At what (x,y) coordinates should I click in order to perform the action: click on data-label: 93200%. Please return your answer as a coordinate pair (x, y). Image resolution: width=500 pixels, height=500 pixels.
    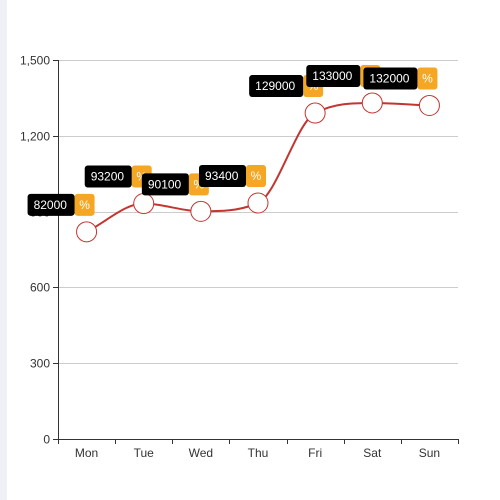
    Looking at the image, I should click on (118, 176).